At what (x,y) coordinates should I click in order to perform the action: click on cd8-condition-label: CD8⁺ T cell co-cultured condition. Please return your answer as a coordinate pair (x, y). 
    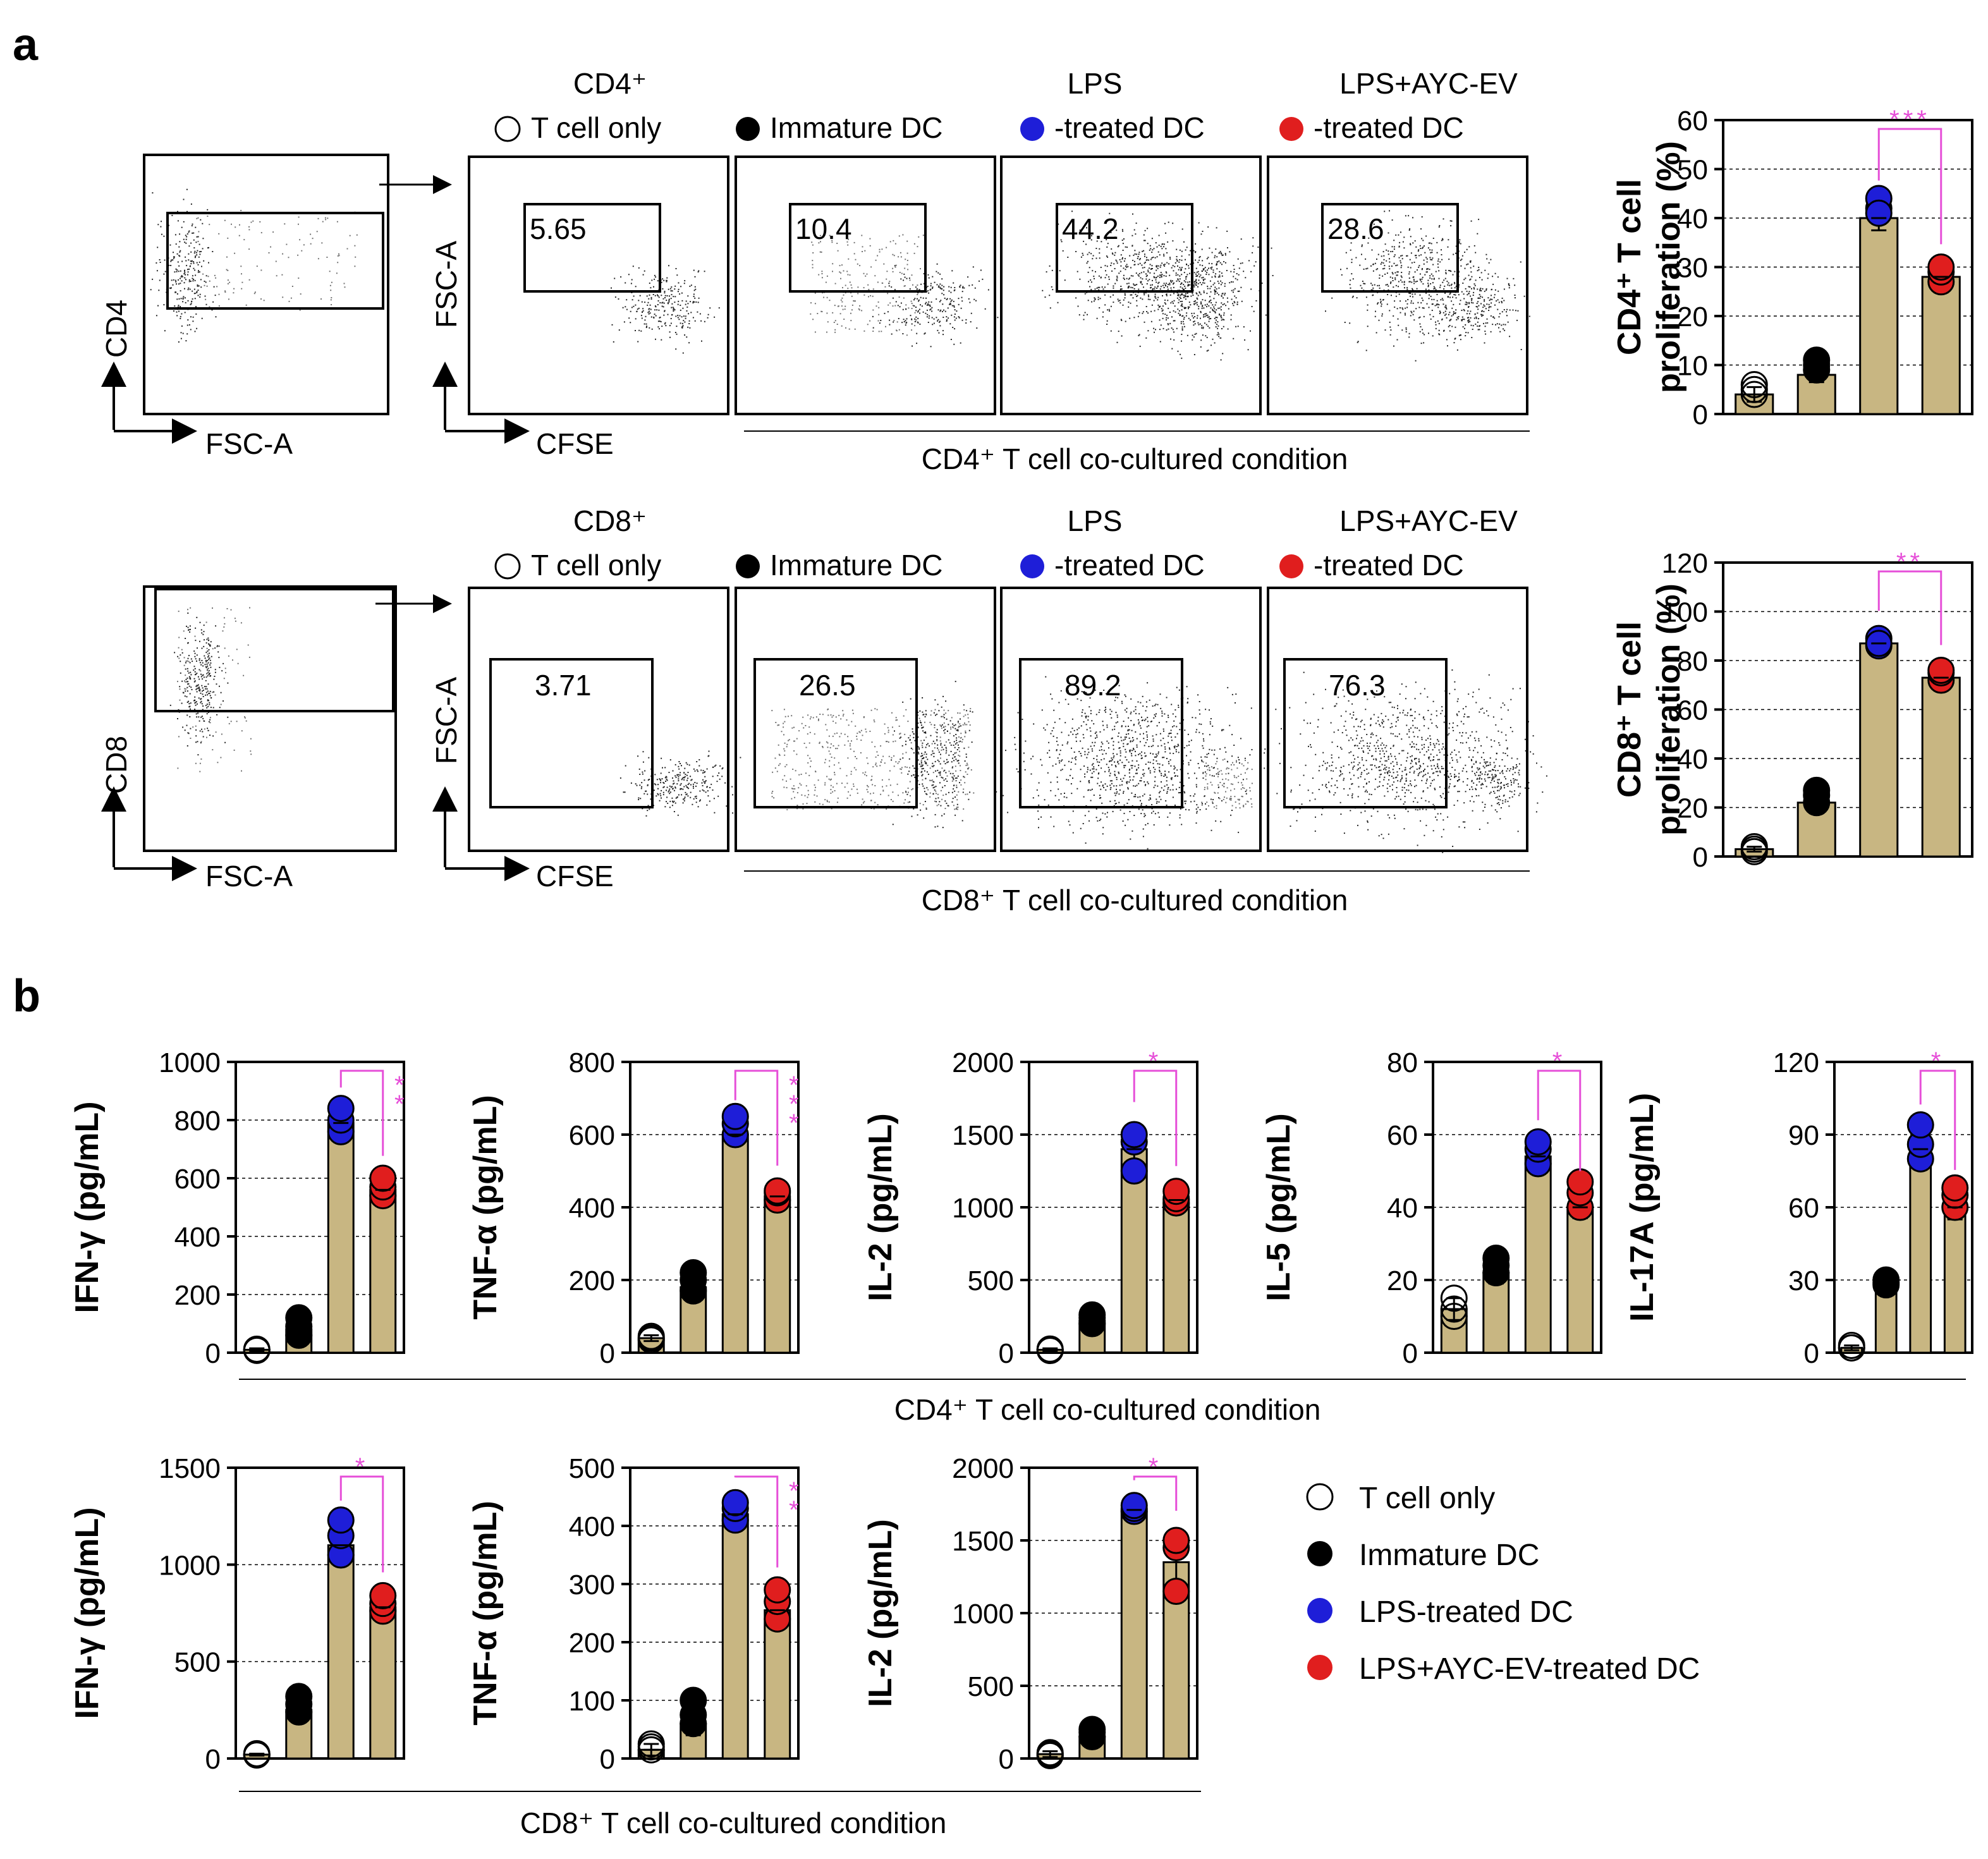
    Looking at the image, I should click on (1135, 900).